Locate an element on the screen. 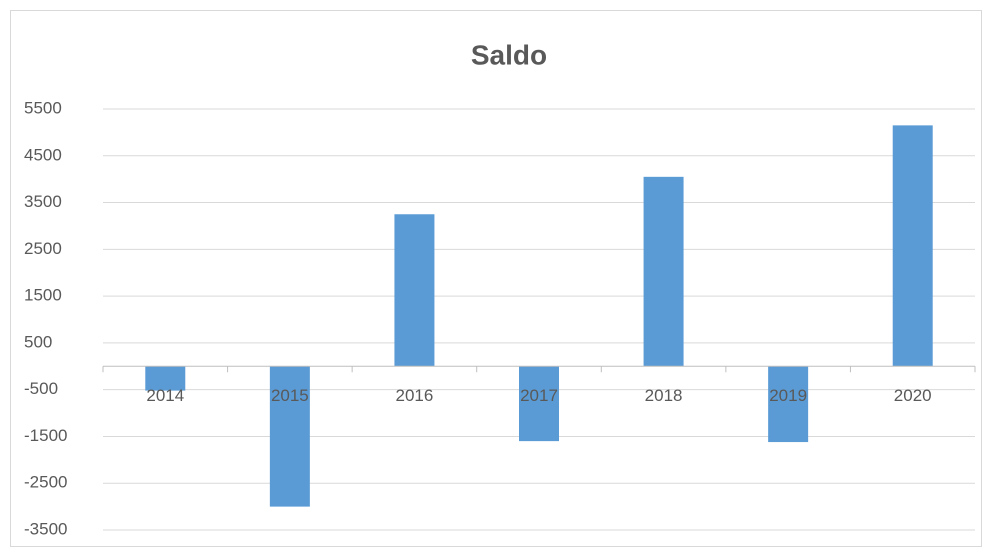 This screenshot has width=992, height=557. x-tick-label: 2017 is located at coordinates (539, 395).